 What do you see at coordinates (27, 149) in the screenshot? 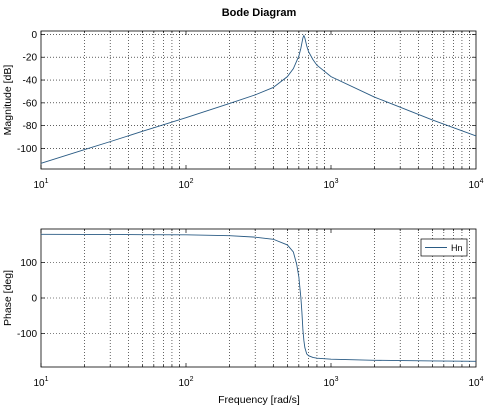
I see `magnitude-y-tick-label: -100` at bounding box center [27, 149].